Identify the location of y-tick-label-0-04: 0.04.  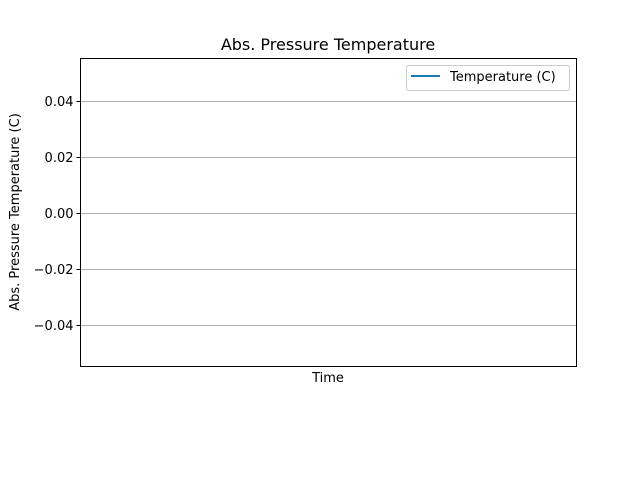
(59, 102).